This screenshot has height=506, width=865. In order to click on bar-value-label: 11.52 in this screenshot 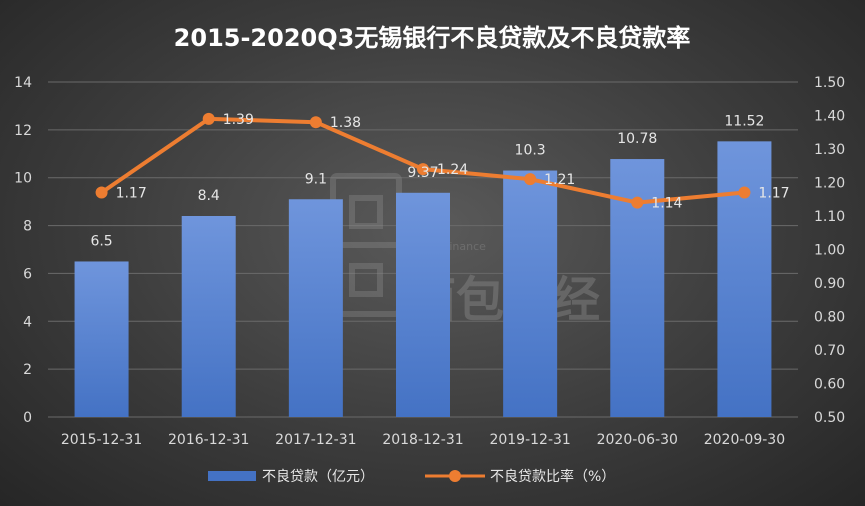, I will do `click(744, 121)`.